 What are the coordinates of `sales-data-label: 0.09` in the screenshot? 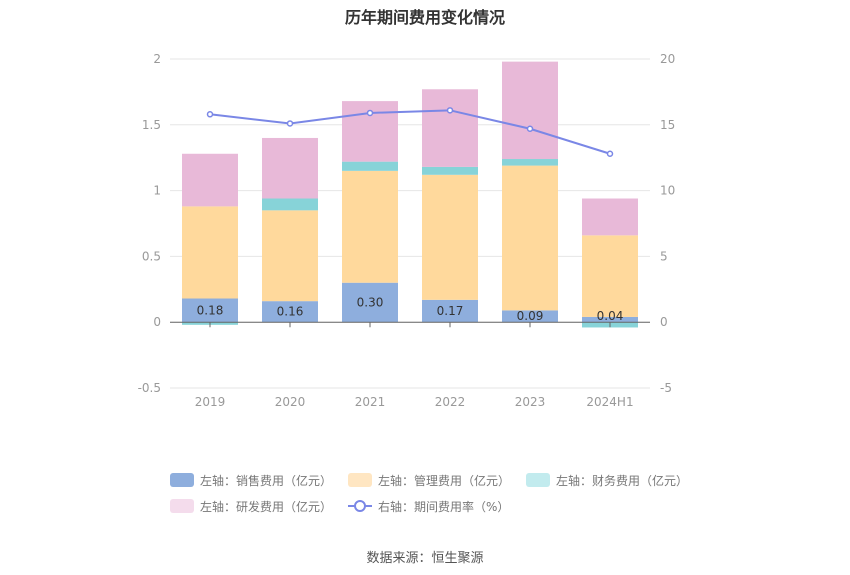 It's located at (530, 316).